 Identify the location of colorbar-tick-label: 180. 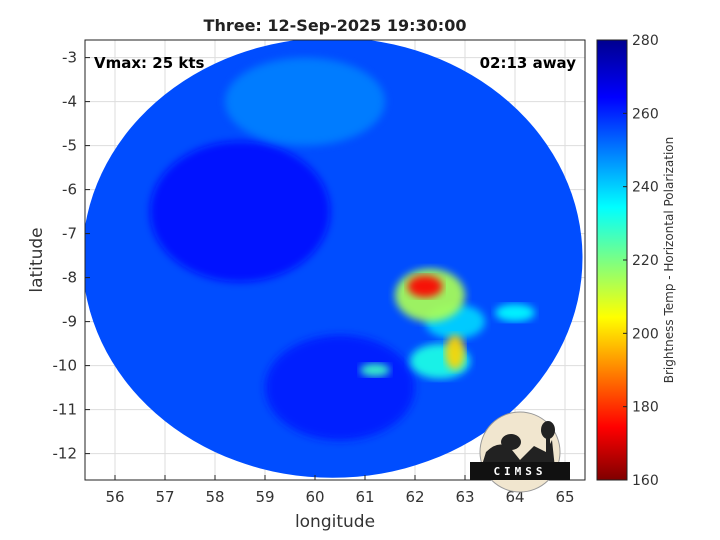
(645, 408).